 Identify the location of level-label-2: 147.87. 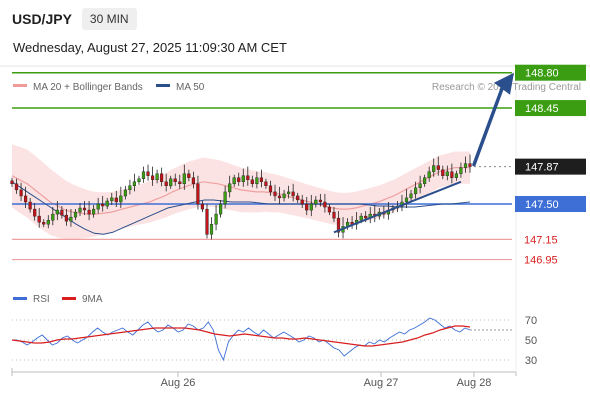
(542, 168).